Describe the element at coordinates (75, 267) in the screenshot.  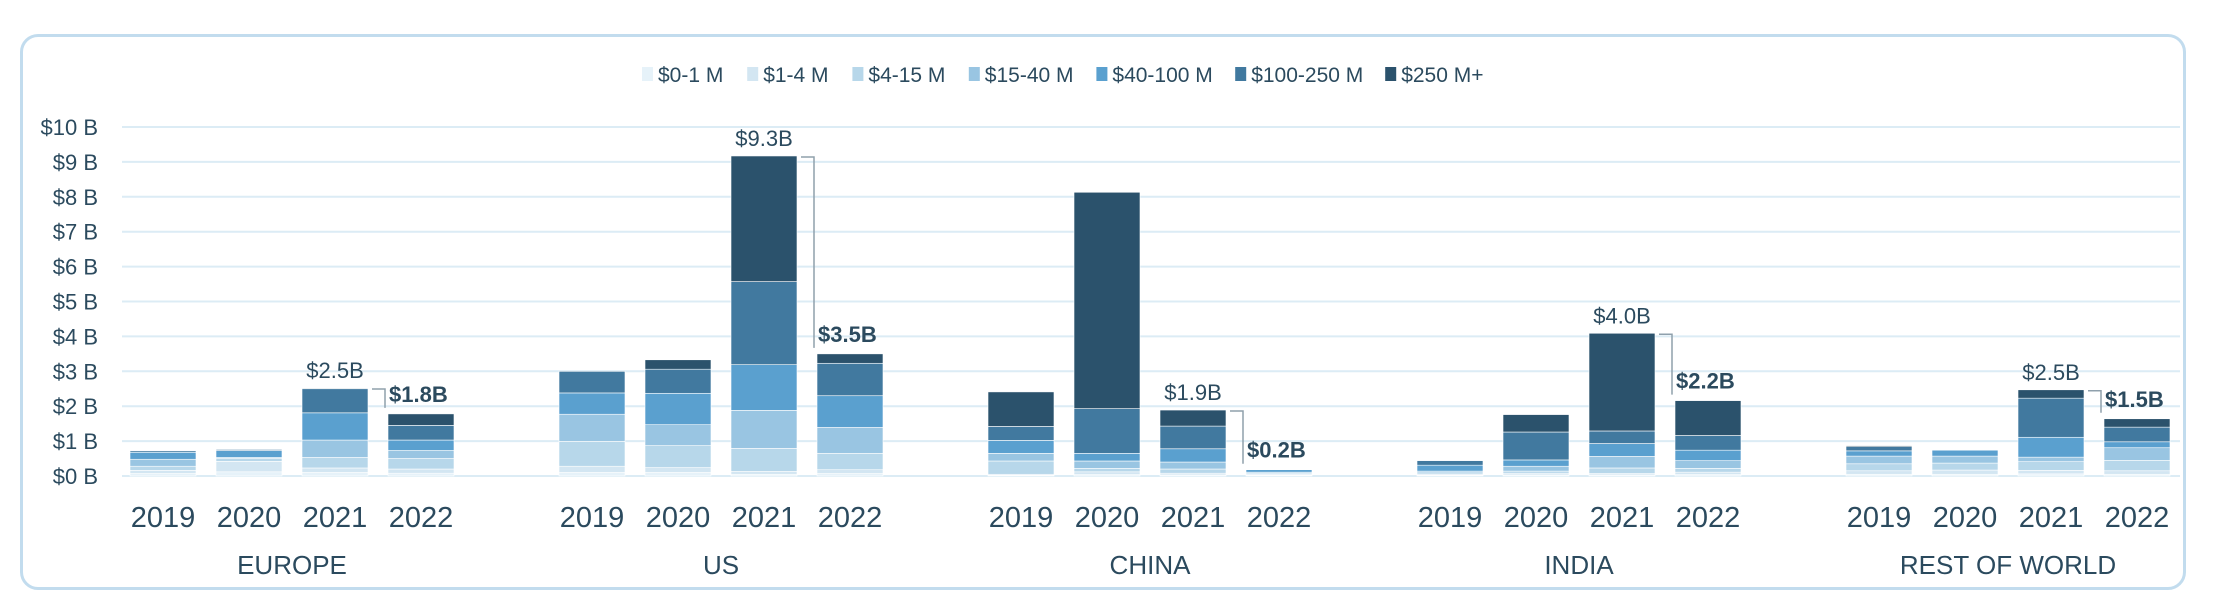
I see `y-tick-label: $6 B` at that location.